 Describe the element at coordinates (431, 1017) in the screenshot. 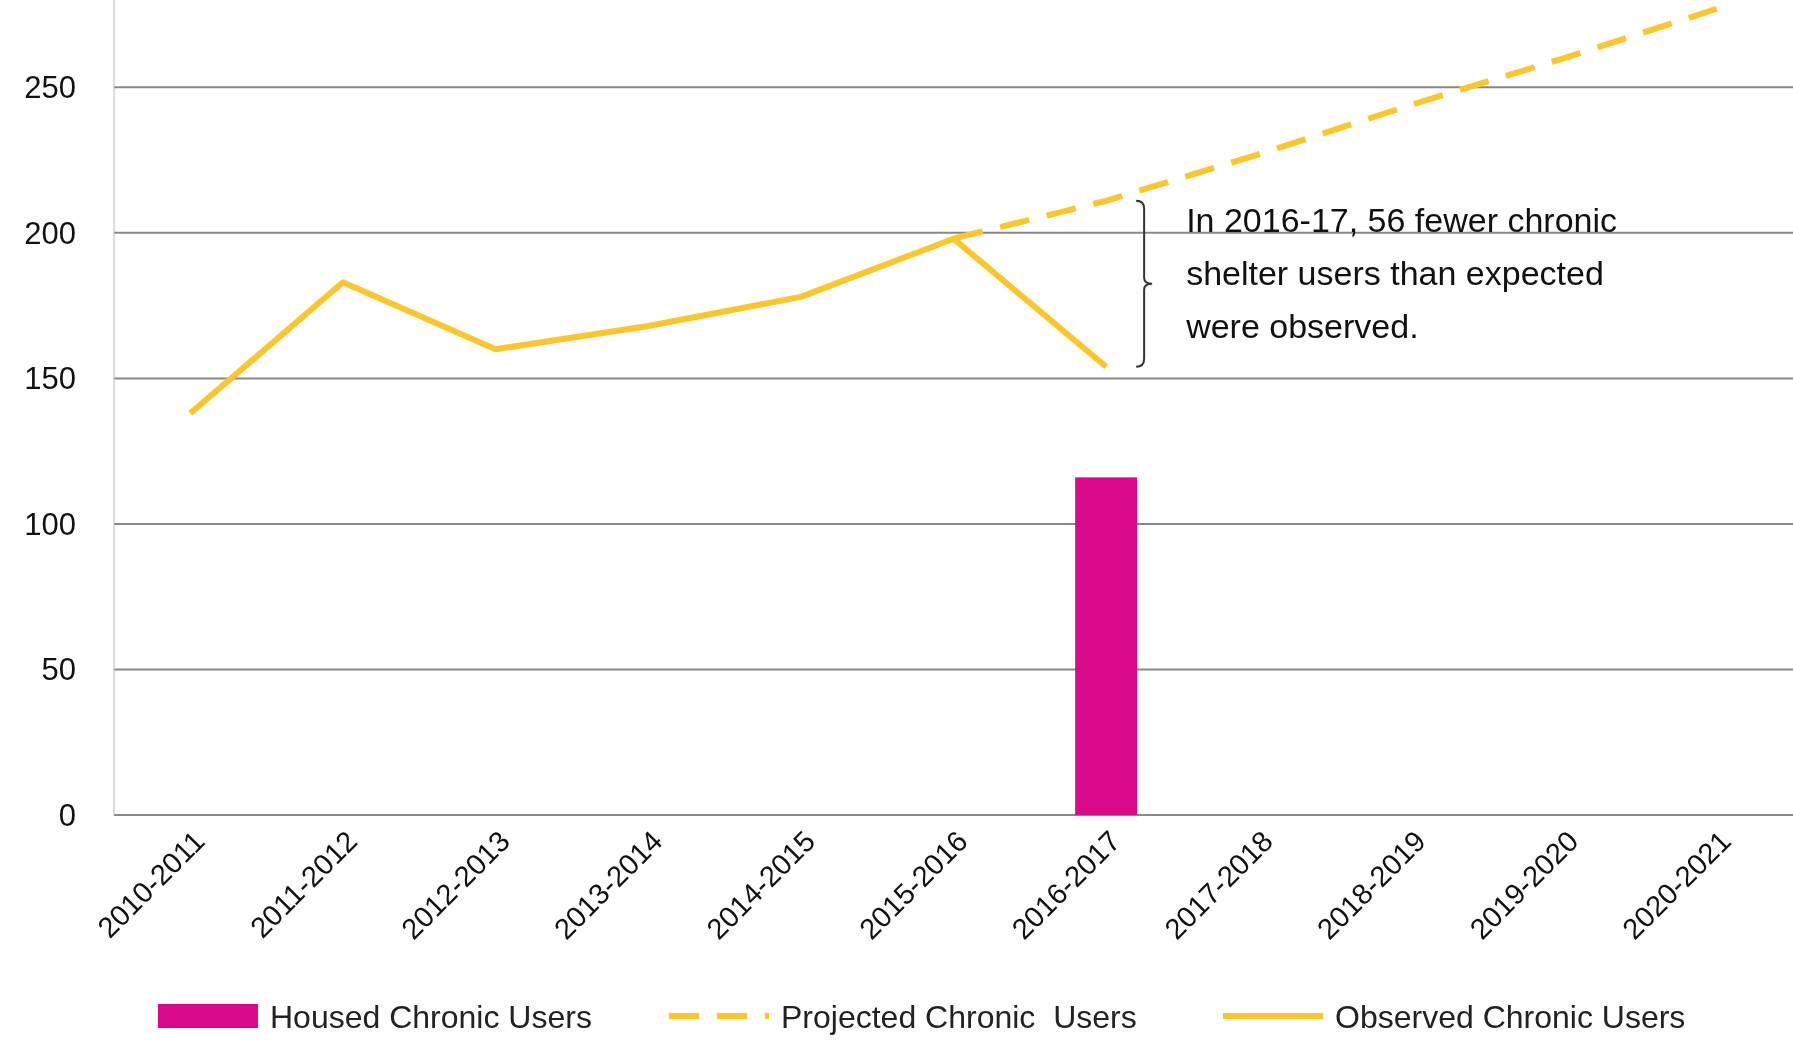

I see `legend-label: Housed Chronic Users` at that location.